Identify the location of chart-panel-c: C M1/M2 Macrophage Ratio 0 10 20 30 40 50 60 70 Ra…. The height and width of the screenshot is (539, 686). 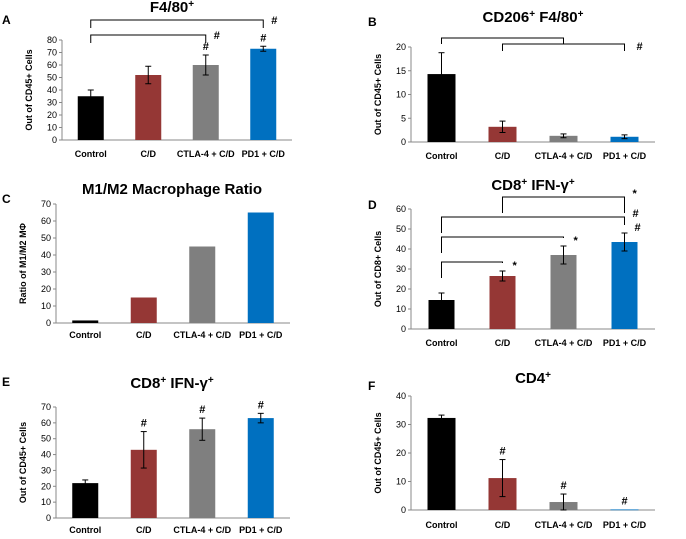
(146, 260).